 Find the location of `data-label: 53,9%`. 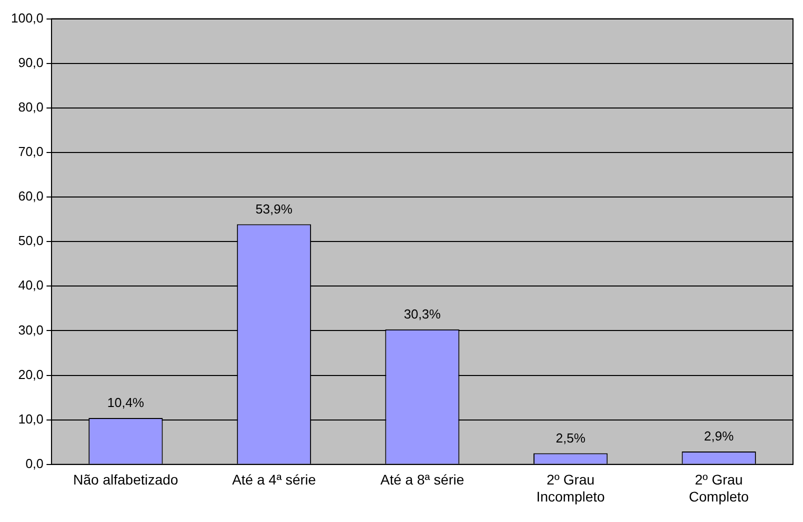

data-label: 53,9% is located at coordinates (274, 208).